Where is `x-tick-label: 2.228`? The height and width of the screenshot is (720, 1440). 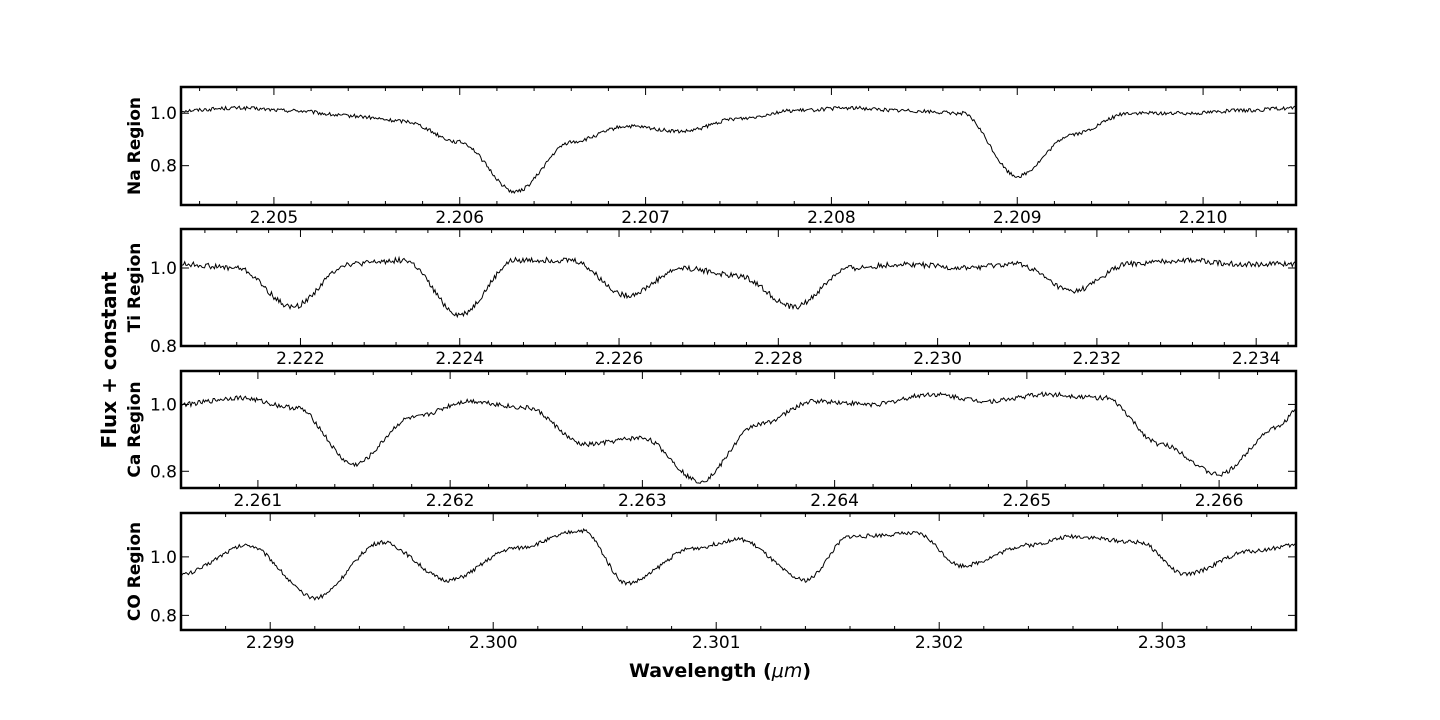 x-tick-label: 2.228 is located at coordinates (778, 359).